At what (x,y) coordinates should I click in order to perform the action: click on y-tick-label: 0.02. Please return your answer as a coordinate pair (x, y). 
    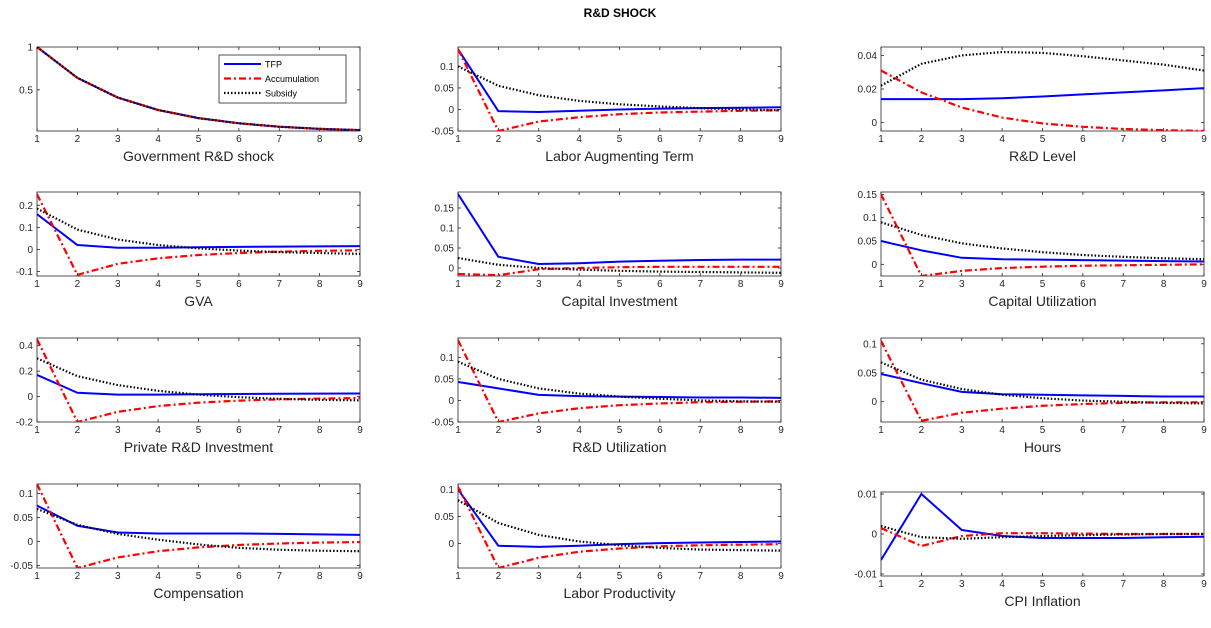
    Looking at the image, I should click on (868, 90).